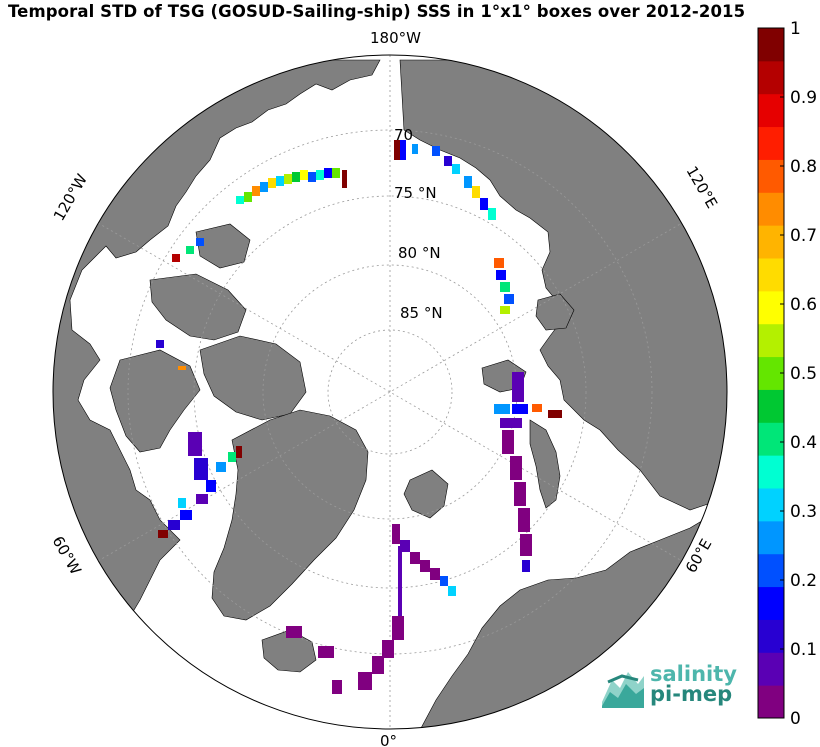 Image resolution: width=820 pixels, height=747 pixels. What do you see at coordinates (421, 313) in the screenshot?
I see `lat-label-85: 85 °N` at bounding box center [421, 313].